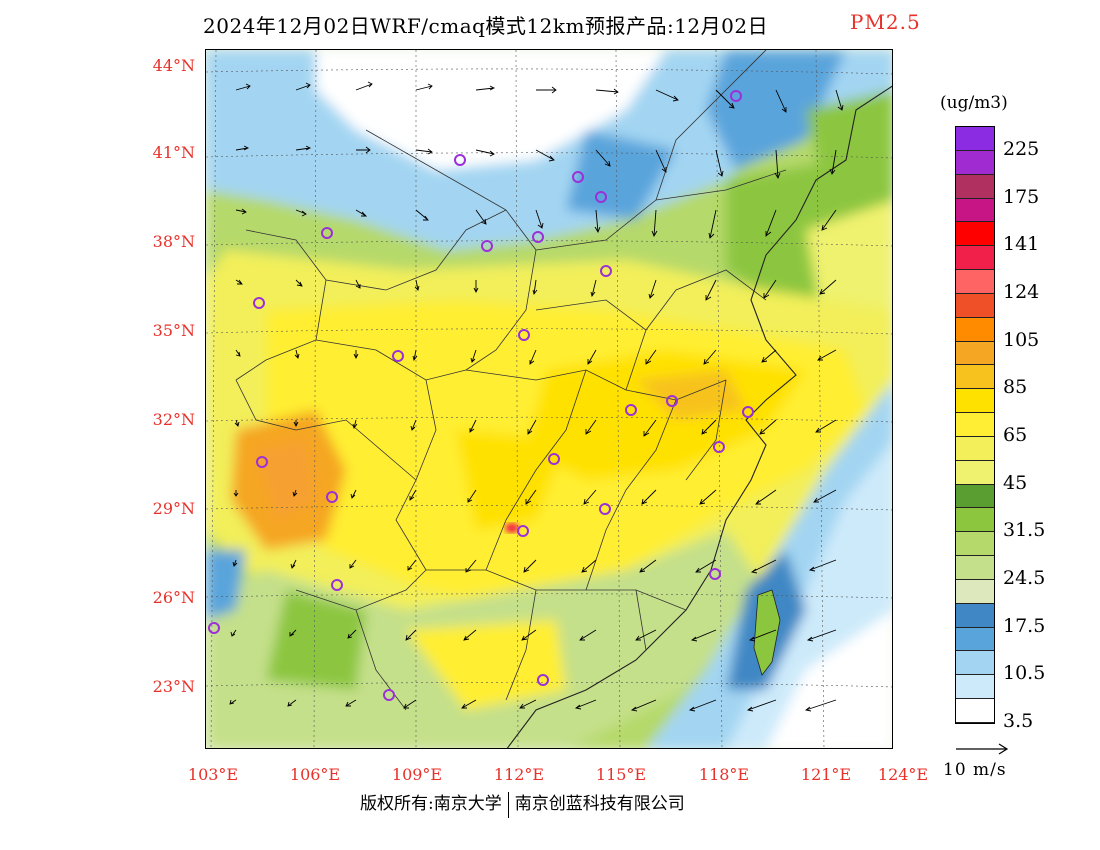  What do you see at coordinates (1015, 482) in the screenshot?
I see `colorbar-label: 45` at bounding box center [1015, 482].